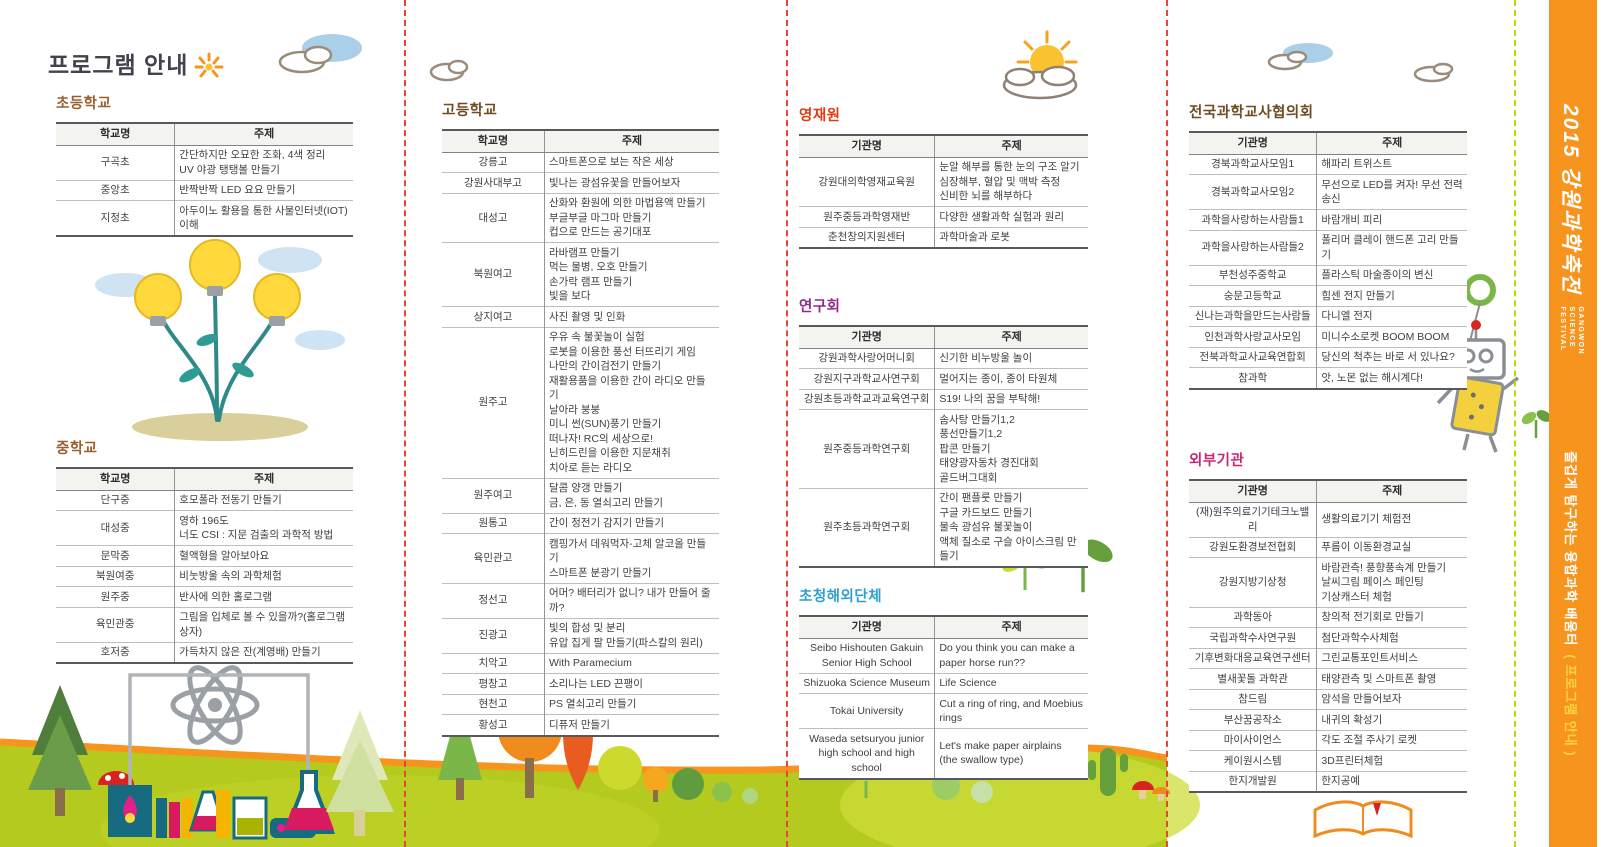 The width and height of the screenshot is (1601, 847). Describe the element at coordinates (1009, 167) in the screenshot. I see `topic-line: 눈알 해부를 통한 눈의 구조 알기` at that location.